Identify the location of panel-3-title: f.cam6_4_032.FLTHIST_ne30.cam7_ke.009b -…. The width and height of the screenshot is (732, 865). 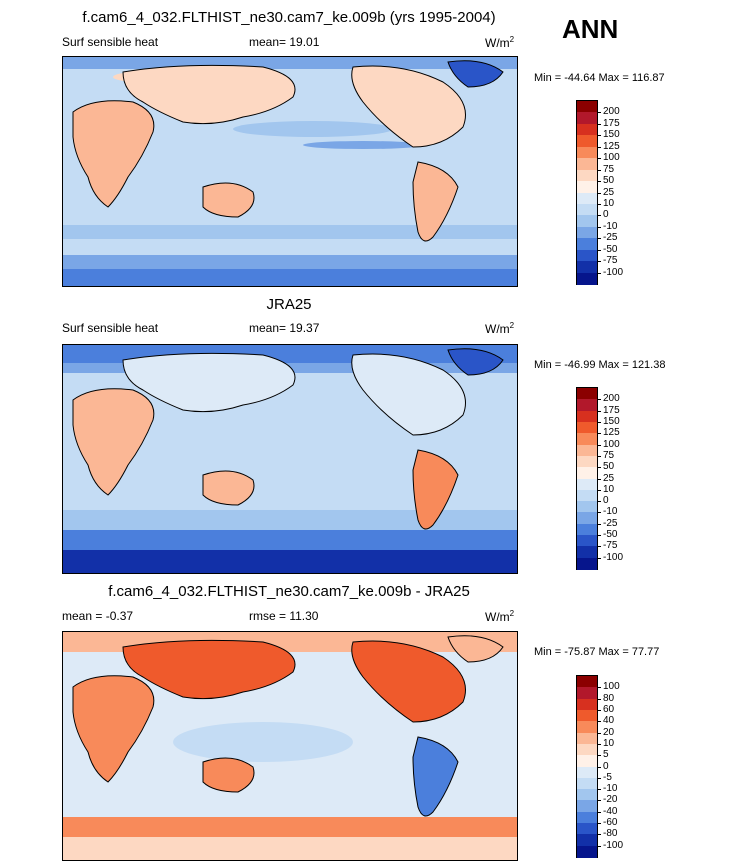
(289, 591).